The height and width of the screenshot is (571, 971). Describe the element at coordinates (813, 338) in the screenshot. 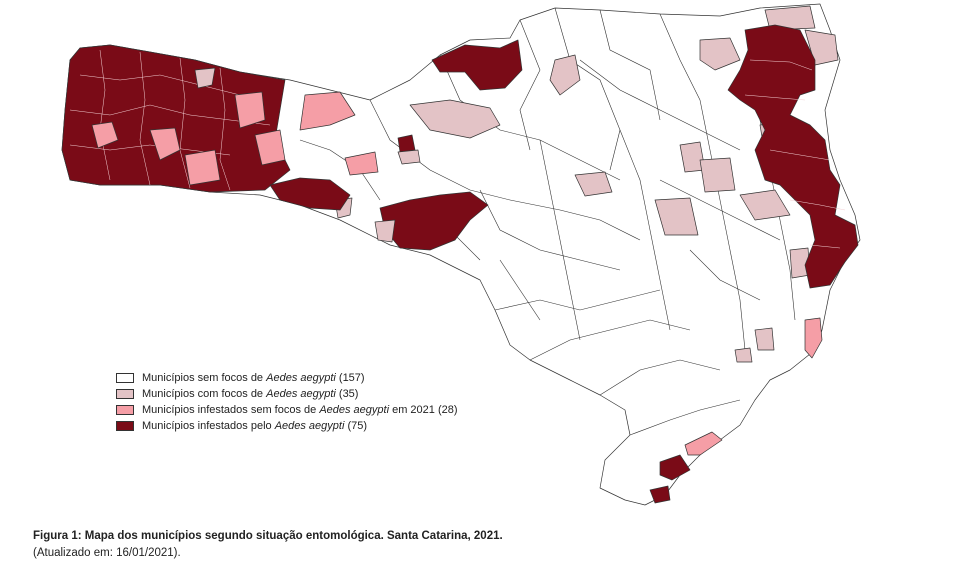

I see `municipality-pink-coast` at that location.